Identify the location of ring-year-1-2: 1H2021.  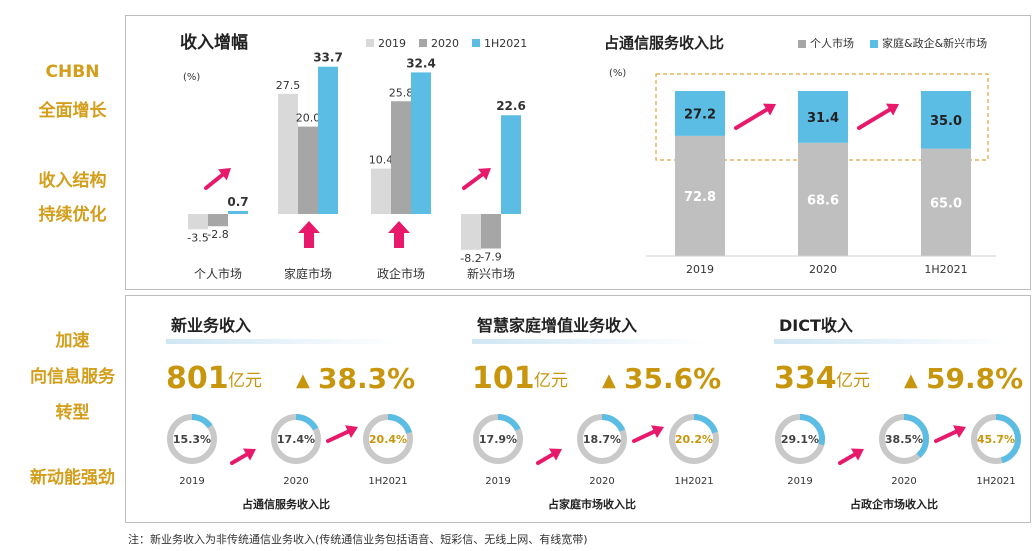
(693, 481).